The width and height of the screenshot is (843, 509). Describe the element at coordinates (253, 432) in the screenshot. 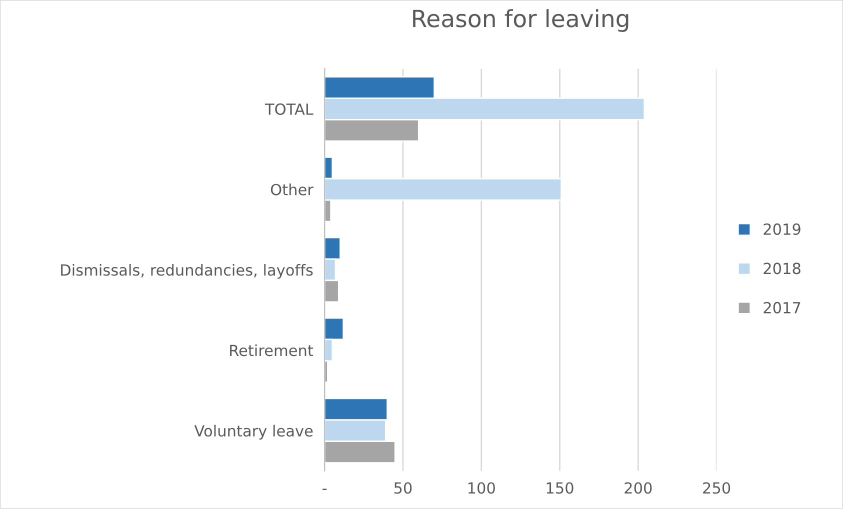

I see `y-tick-label: Voluntary leave` at that location.